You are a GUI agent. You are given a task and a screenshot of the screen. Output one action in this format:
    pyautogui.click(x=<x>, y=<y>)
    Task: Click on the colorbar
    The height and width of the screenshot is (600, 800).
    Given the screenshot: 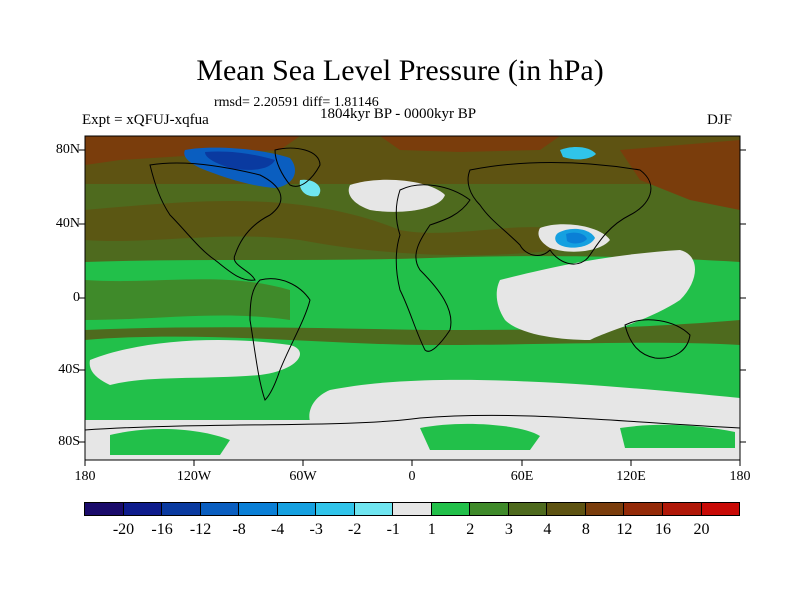 What is the action you would take?
    pyautogui.click(x=412, y=509)
    